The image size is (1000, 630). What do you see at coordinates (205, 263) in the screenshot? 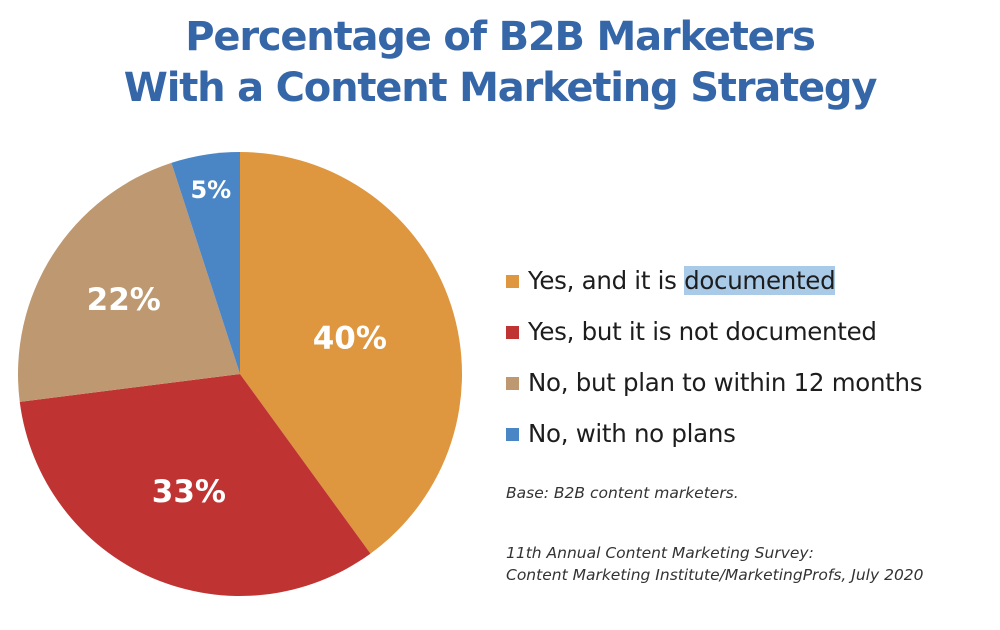
I see `slice-no-plans` at bounding box center [205, 263].